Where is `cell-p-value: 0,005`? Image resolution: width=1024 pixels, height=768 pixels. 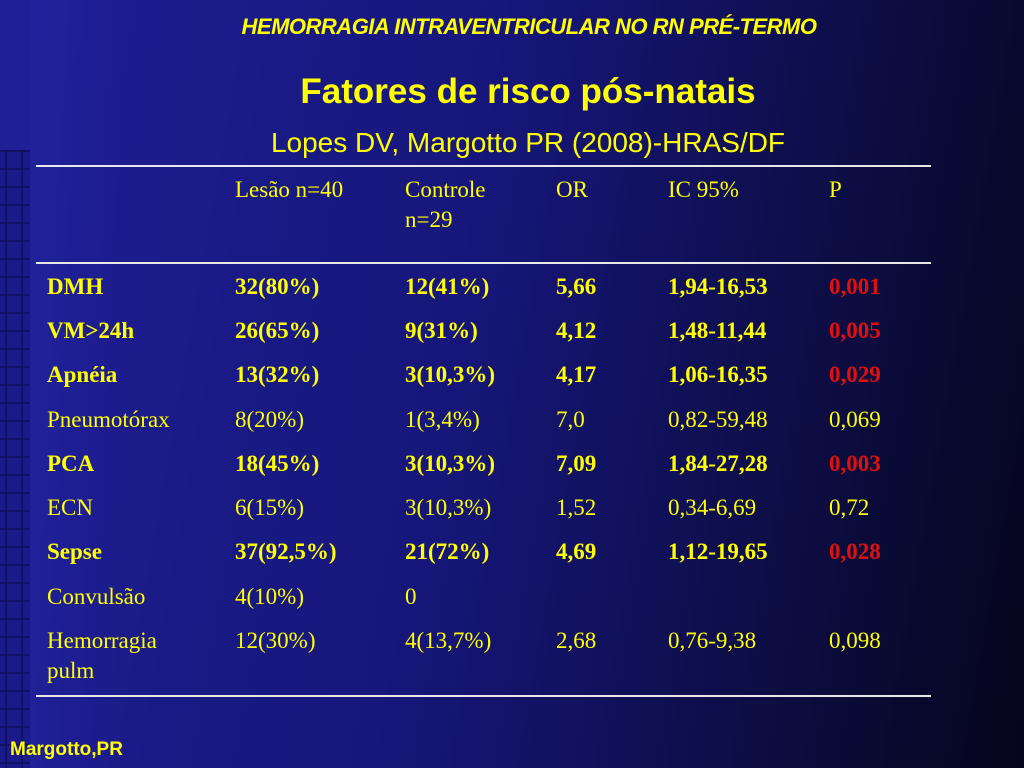
cell-p-value: 0,005 is located at coordinates (855, 330).